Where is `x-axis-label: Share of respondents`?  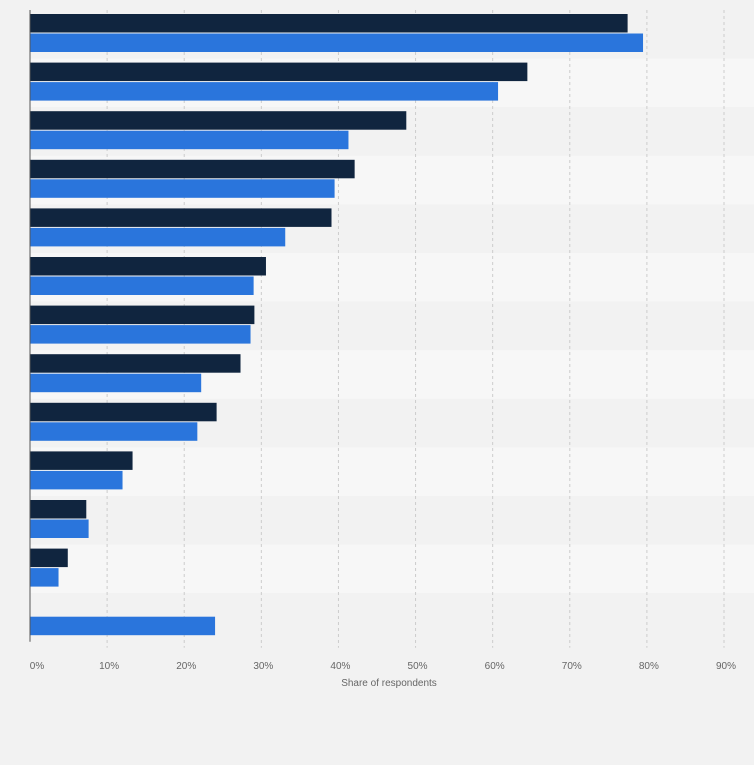
x-axis-label: Share of respondents is located at coordinates (389, 683).